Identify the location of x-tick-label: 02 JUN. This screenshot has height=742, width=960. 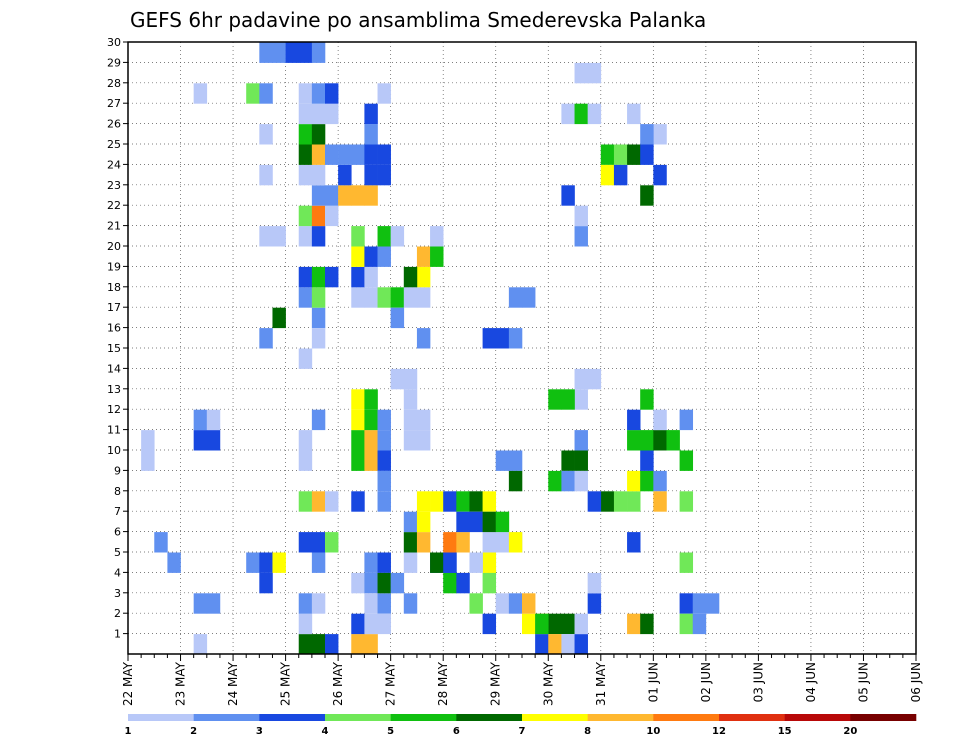
(706, 682).